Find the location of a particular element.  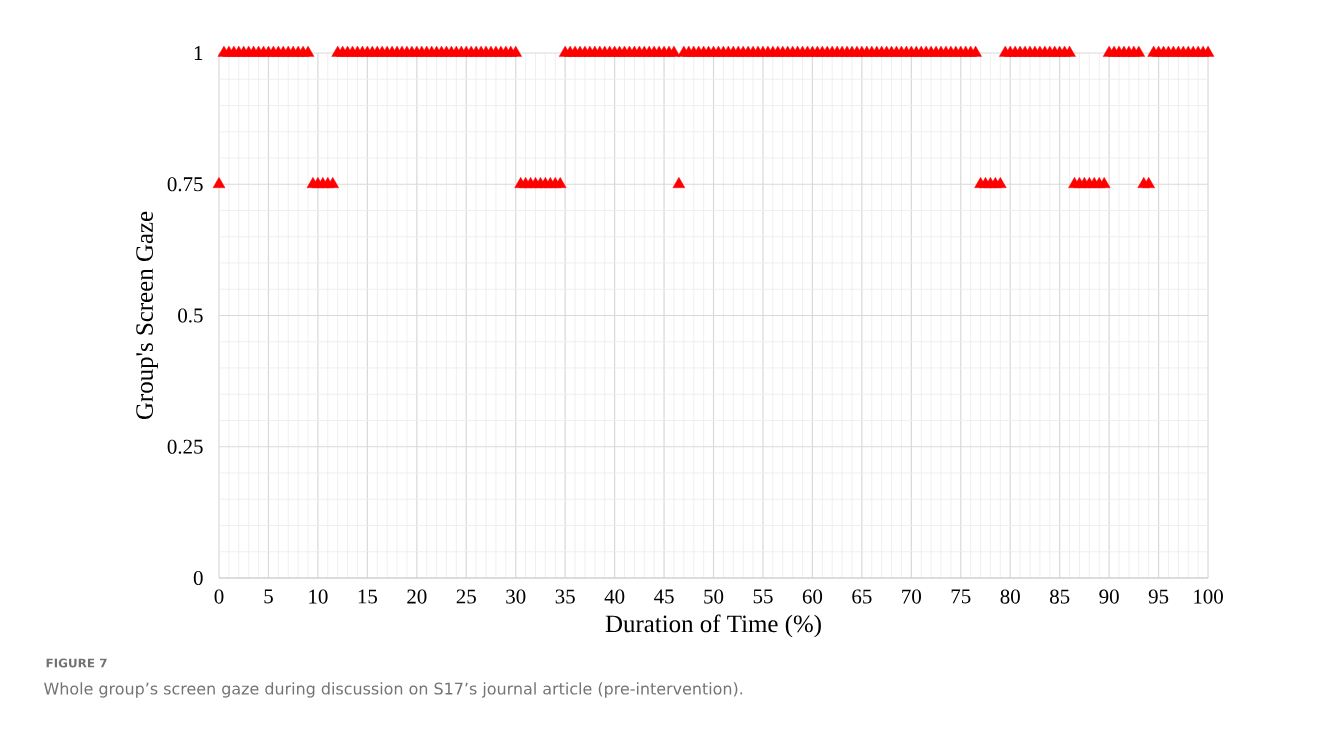

x-tick-label: 10 is located at coordinates (318, 596).